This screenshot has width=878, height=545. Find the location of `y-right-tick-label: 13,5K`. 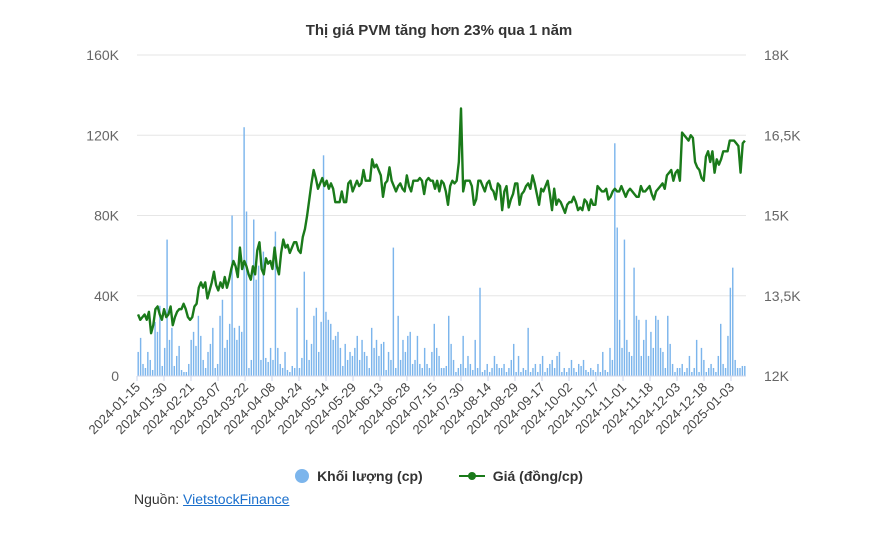

y-right-tick-label: 13,5K is located at coordinates (782, 296).